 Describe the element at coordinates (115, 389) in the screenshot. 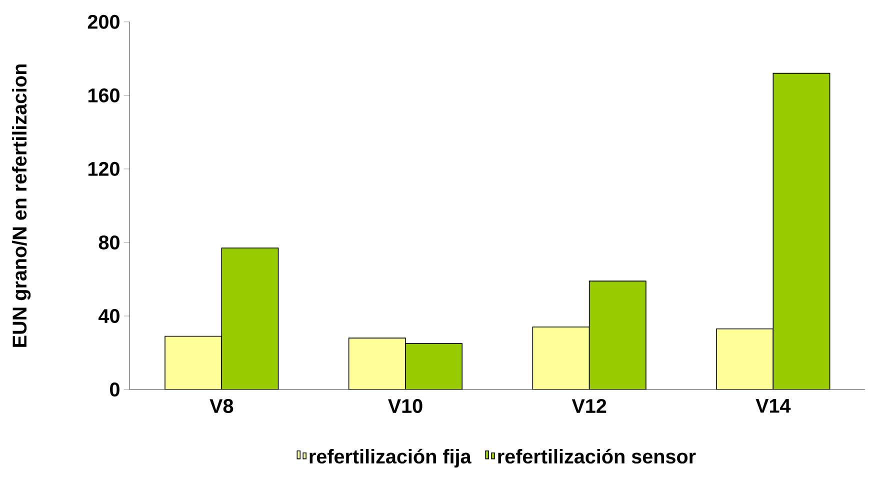

I see `y-tick-label: 0` at that location.